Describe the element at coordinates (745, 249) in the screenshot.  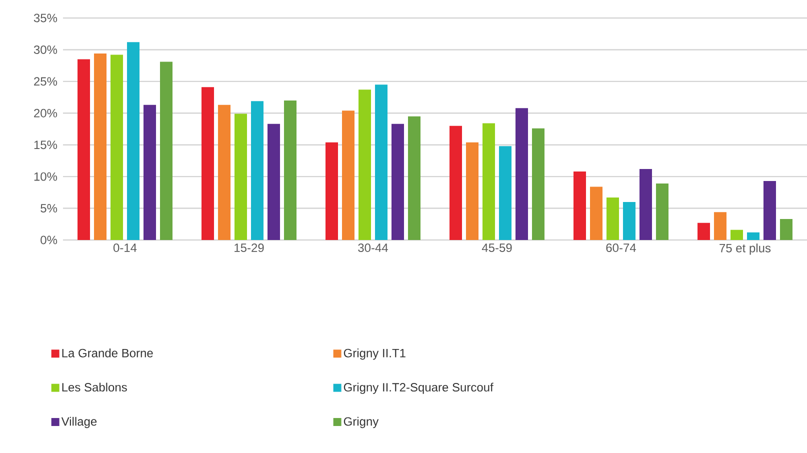
I see `x-tick-label: 75 et plus` at that location.